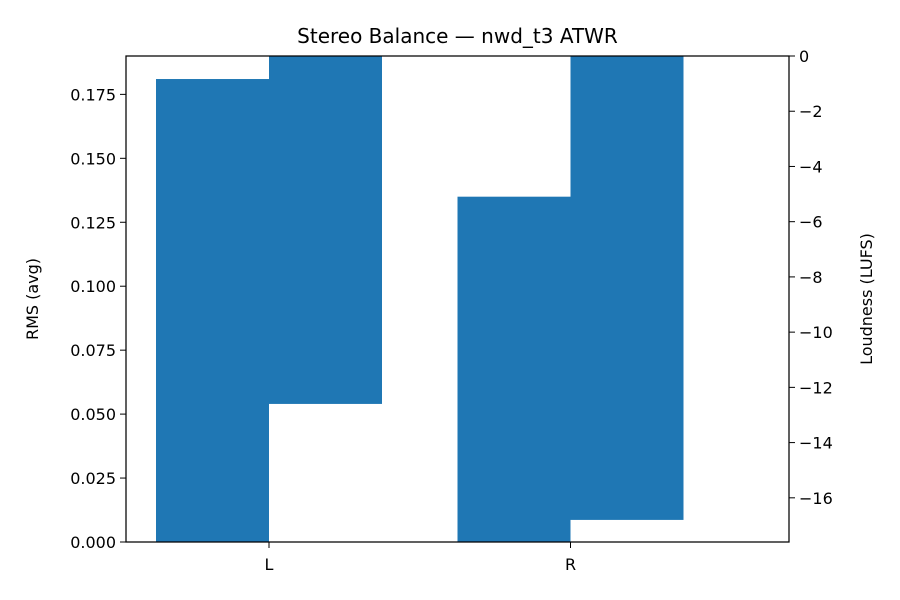 This screenshot has width=900, height=600. I want to click on right-tick-label: 0, so click(804, 56).